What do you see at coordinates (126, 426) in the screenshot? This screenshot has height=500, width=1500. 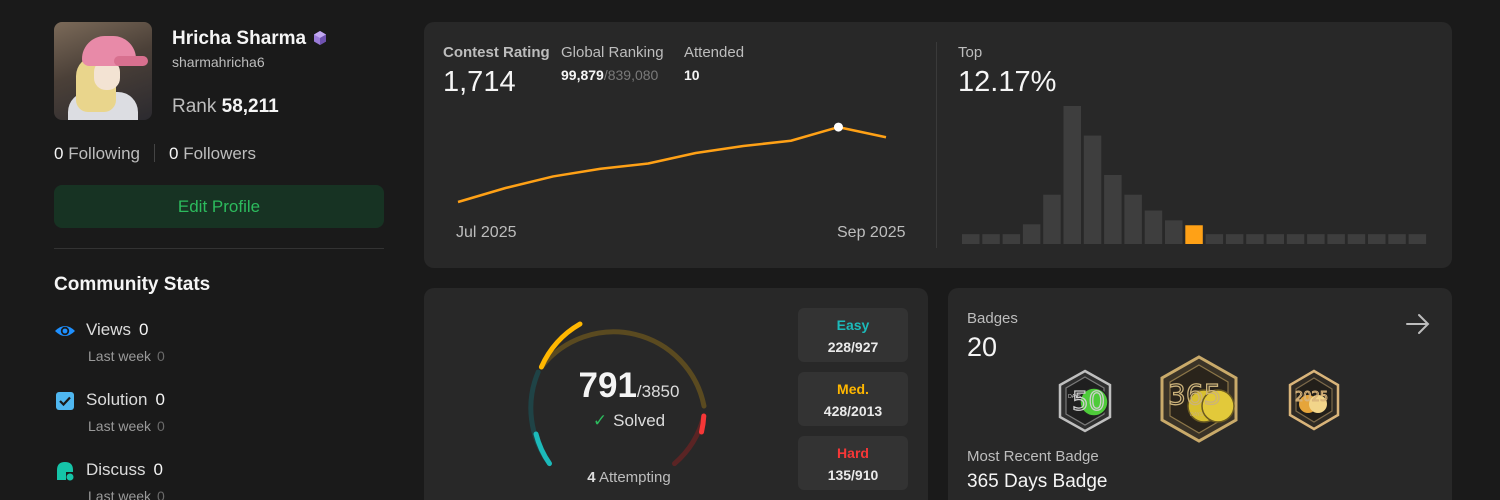 I see `stat-solution-lastweek: Last week 0` at bounding box center [126, 426].